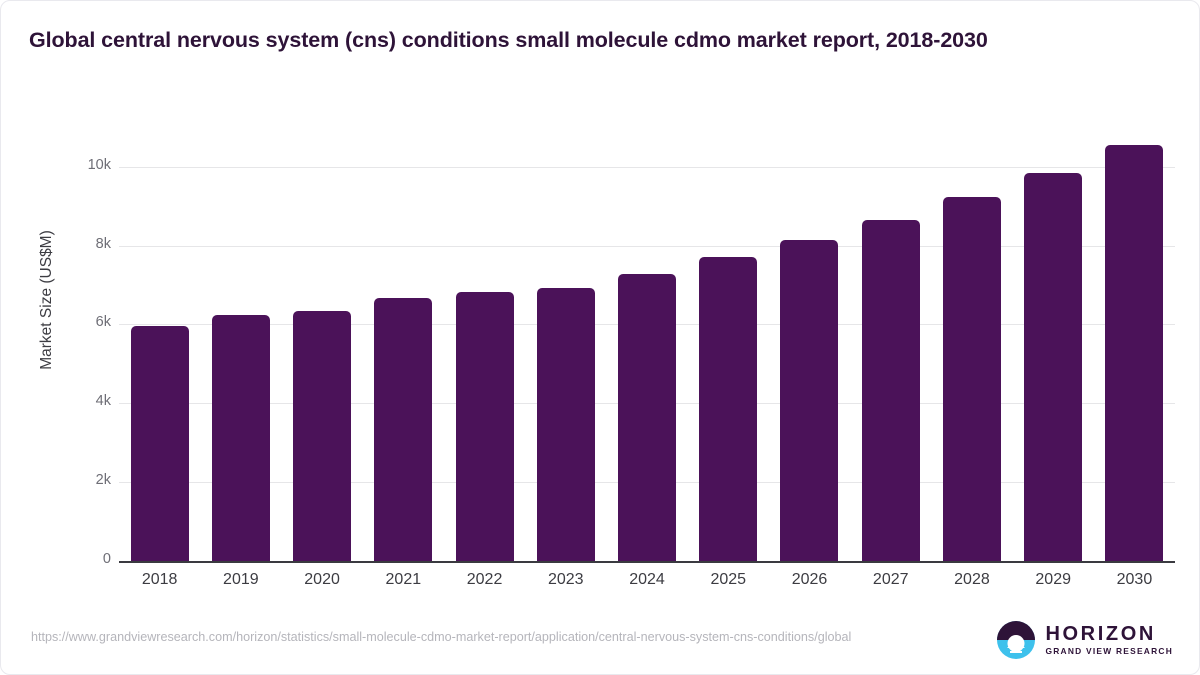 The width and height of the screenshot is (1200, 675). What do you see at coordinates (159, 579) in the screenshot?
I see `x-tick-label-2018: 2018` at bounding box center [159, 579].